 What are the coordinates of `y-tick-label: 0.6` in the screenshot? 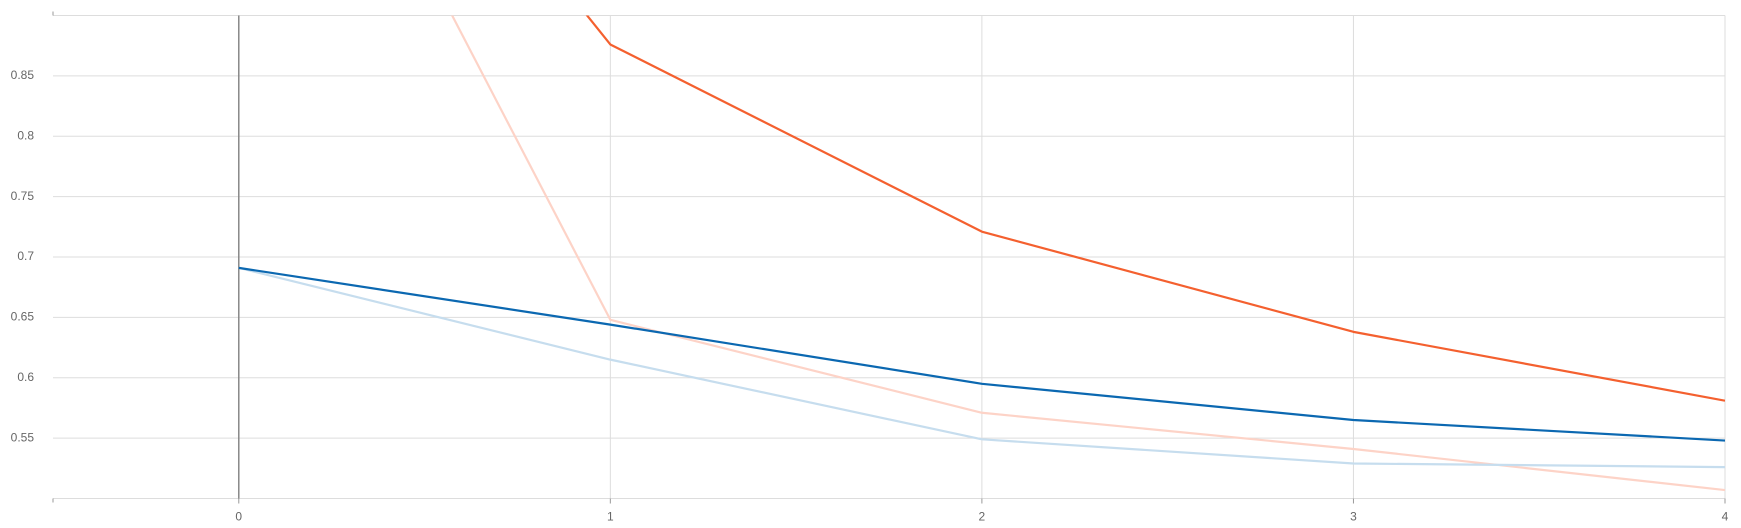 It's located at (25, 377).